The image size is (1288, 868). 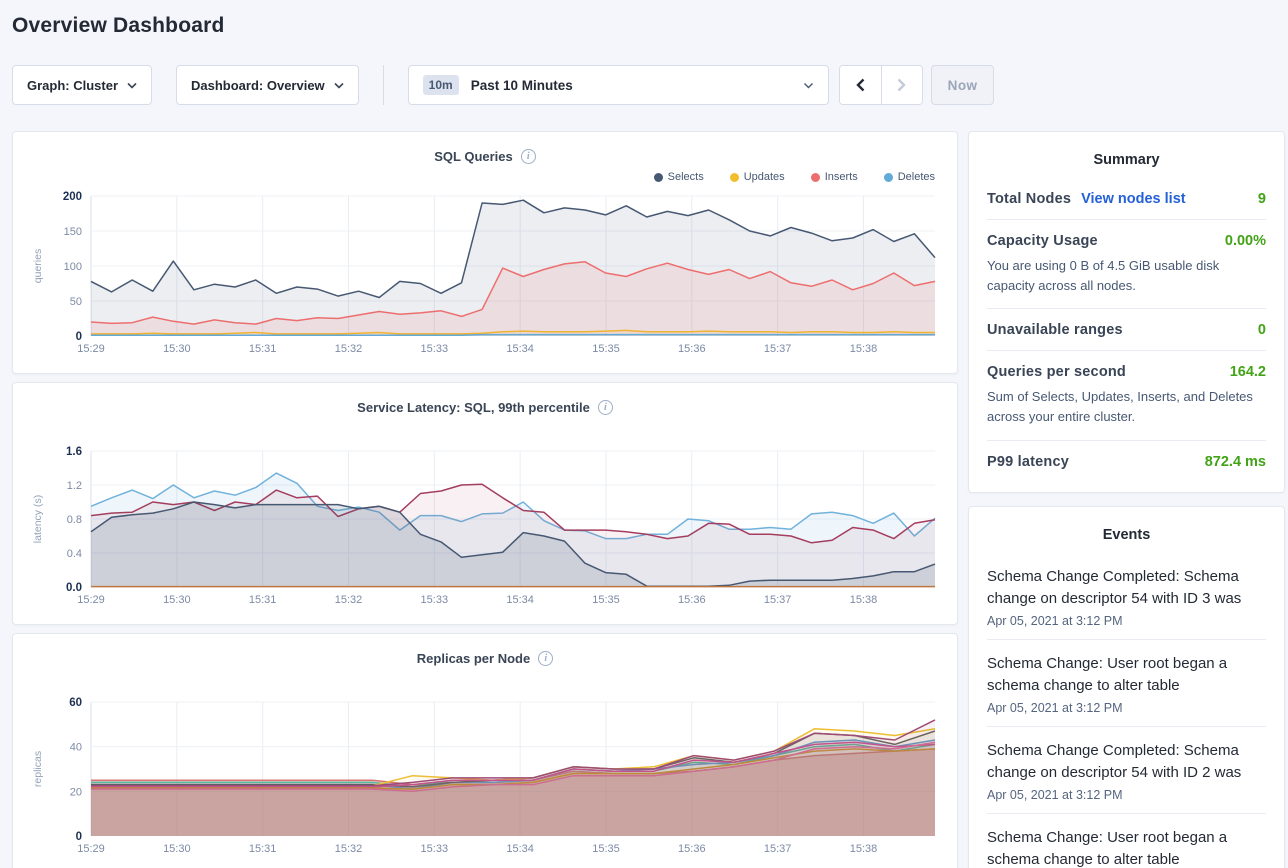 What do you see at coordinates (76, 748) in the screenshot?
I see `svg-text: 40` at bounding box center [76, 748].